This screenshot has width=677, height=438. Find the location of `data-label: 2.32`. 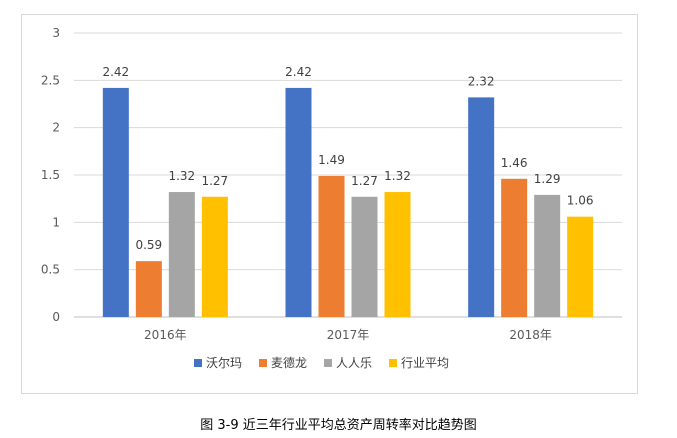

data-label: 2.32 is located at coordinates (481, 81).